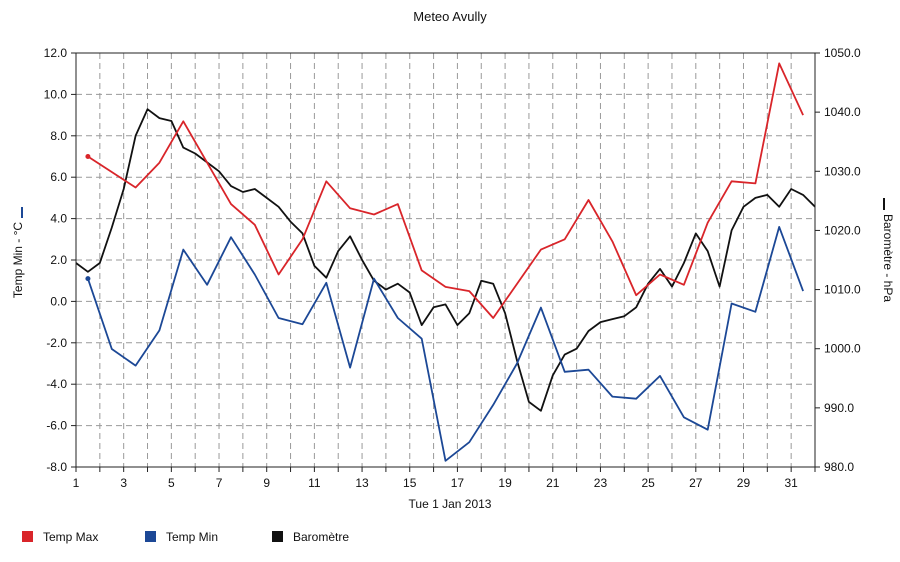 Image resolution: width=900 pixels, height=562 pixels. I want to click on x-tick-label: 31, so click(791, 483).